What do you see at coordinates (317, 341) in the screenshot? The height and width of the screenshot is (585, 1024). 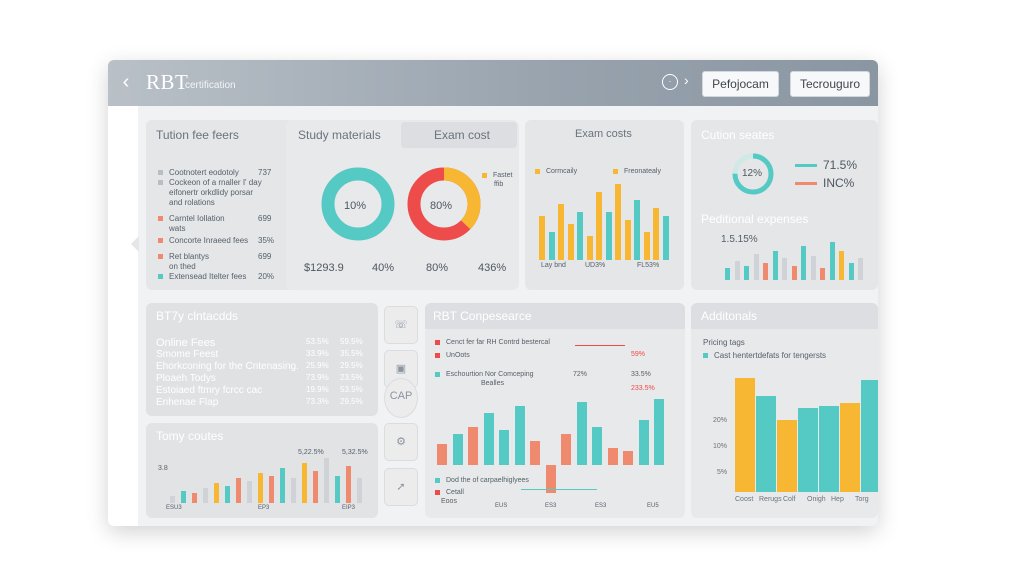 I see `contact-row-value-1: 53.5%` at bounding box center [317, 341].